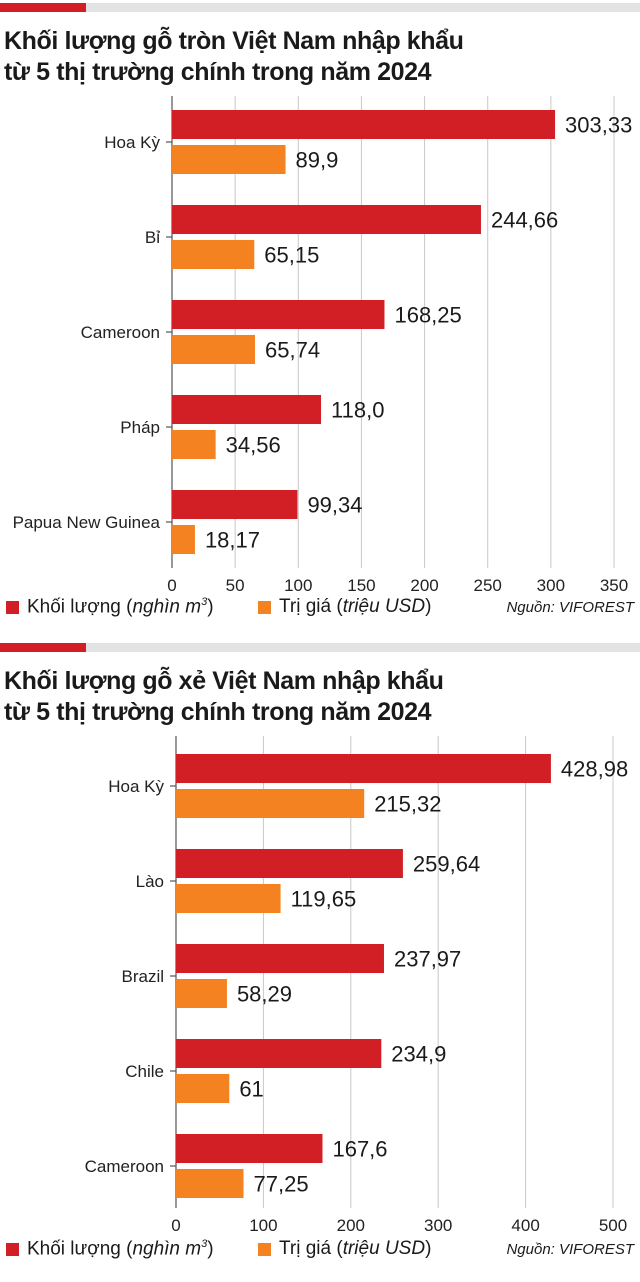  I want to click on x-tick-label: 250, so click(488, 585).